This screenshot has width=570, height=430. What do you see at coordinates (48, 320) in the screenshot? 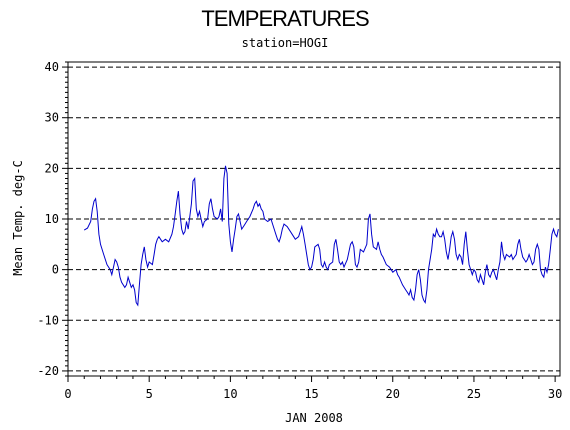
I see `y-tick-label: -10` at bounding box center [48, 320].